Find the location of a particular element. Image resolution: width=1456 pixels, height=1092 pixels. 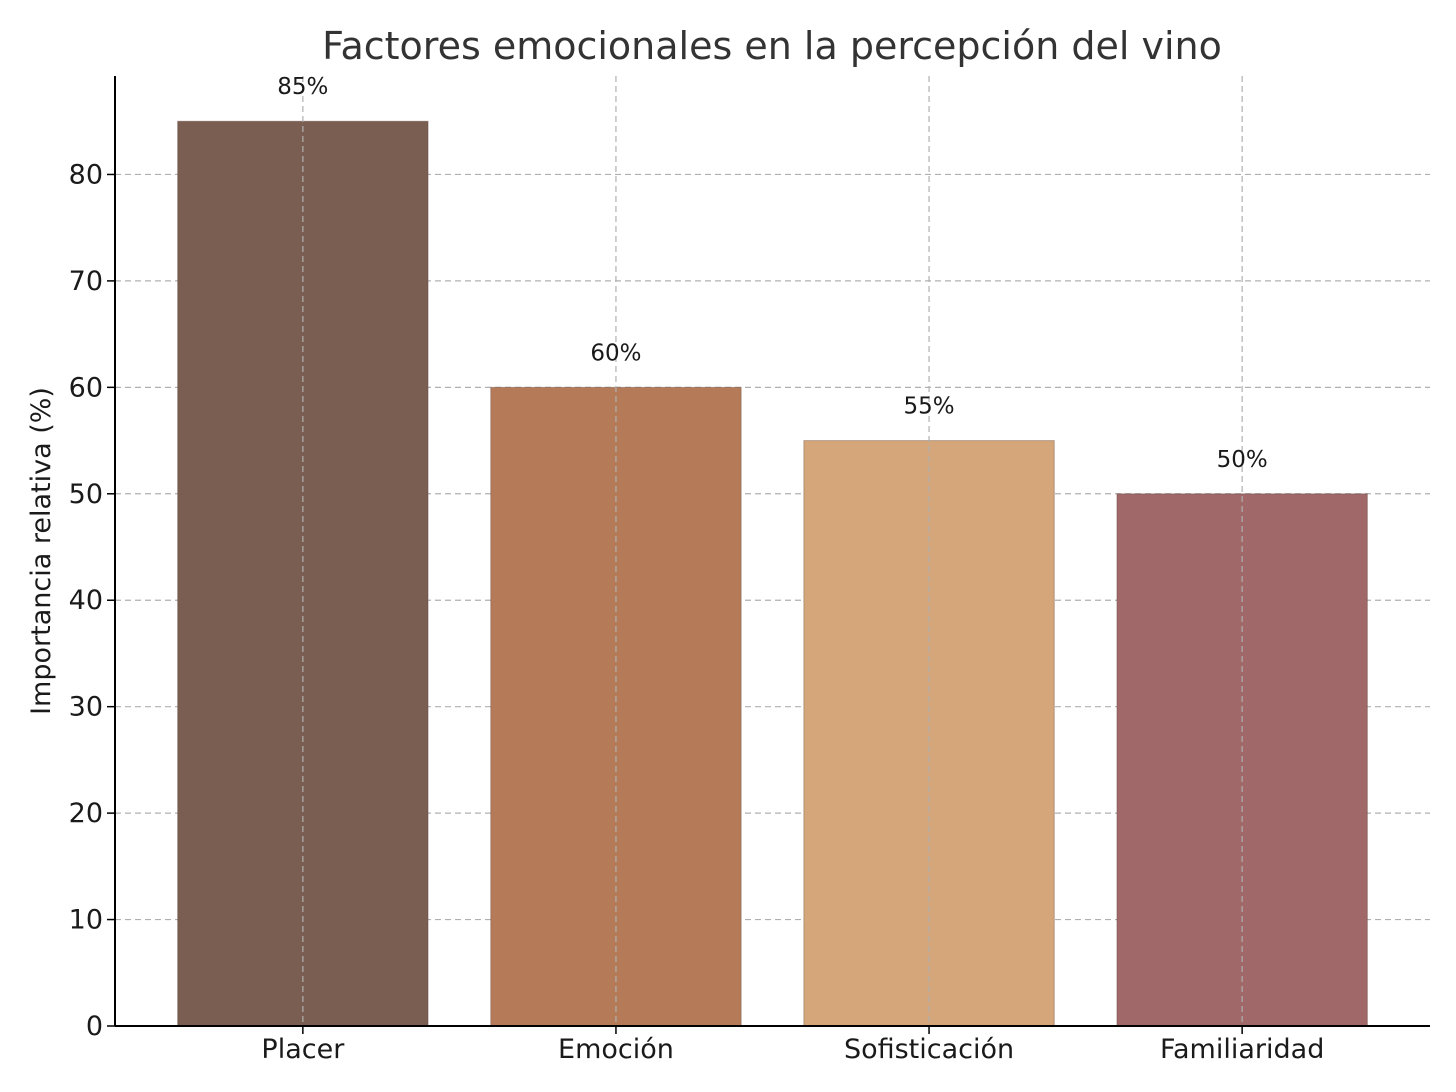

x-tick-label: Familiaridad is located at coordinates (1242, 1049).